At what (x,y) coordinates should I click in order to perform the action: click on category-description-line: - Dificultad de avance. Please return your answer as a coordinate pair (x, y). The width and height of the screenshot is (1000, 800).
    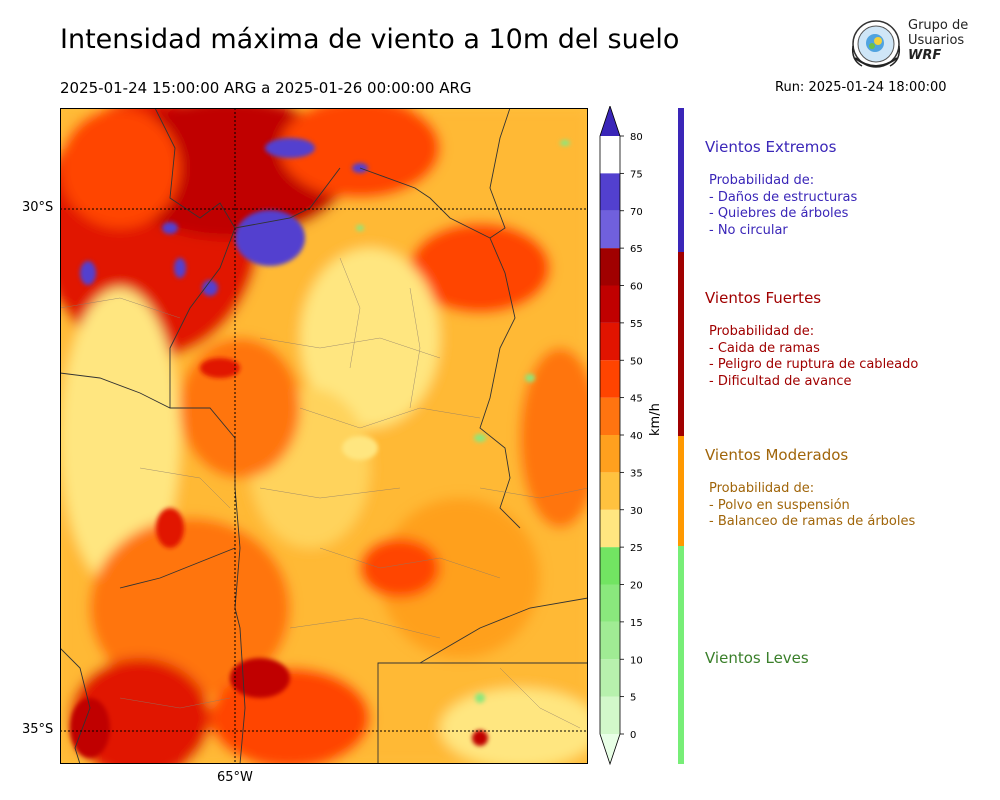
    Looking at the image, I should click on (780, 381).